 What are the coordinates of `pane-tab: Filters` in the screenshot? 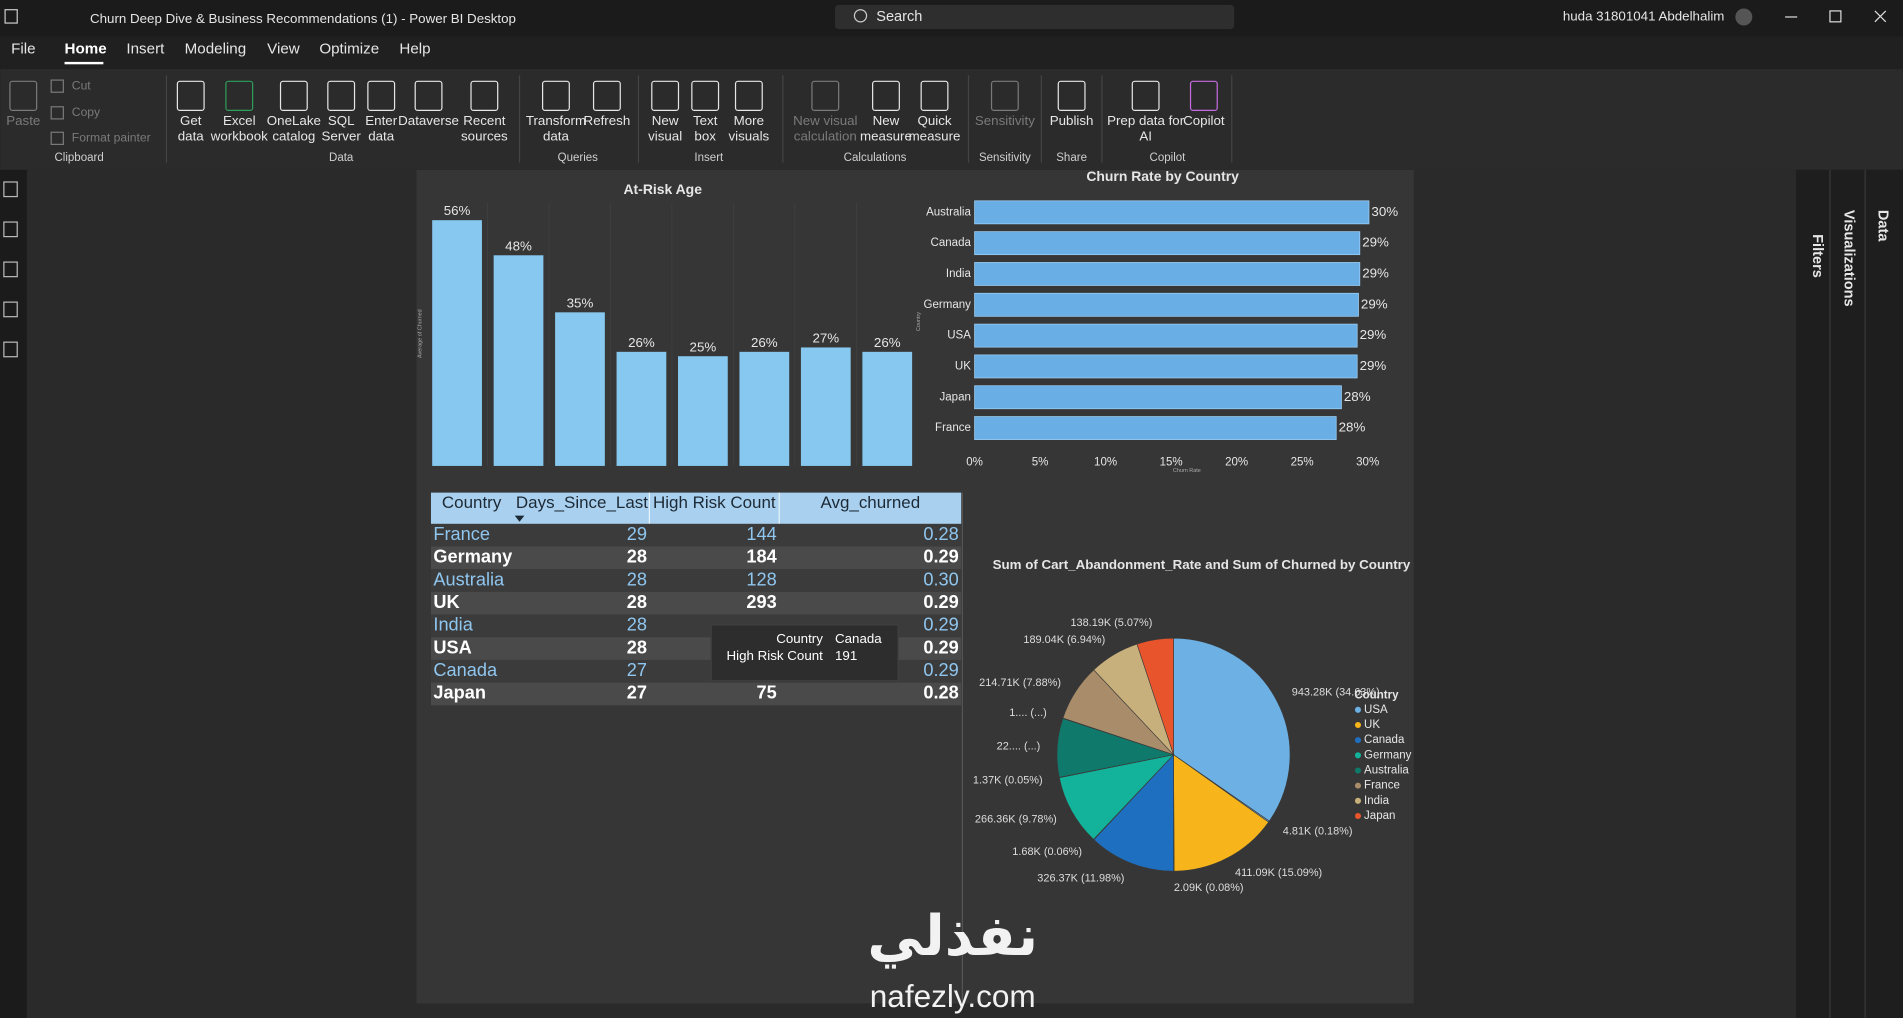 It's located at (1817, 256).